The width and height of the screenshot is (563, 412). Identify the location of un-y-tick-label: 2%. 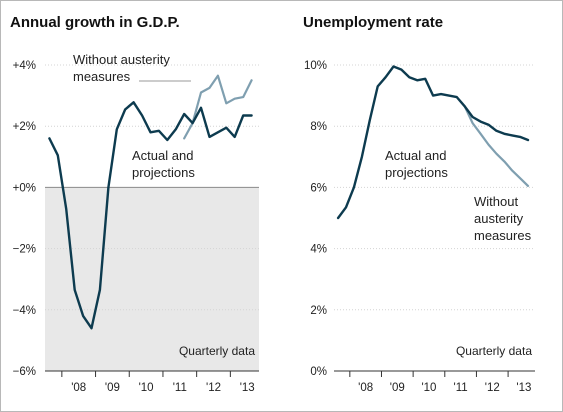
(318, 311).